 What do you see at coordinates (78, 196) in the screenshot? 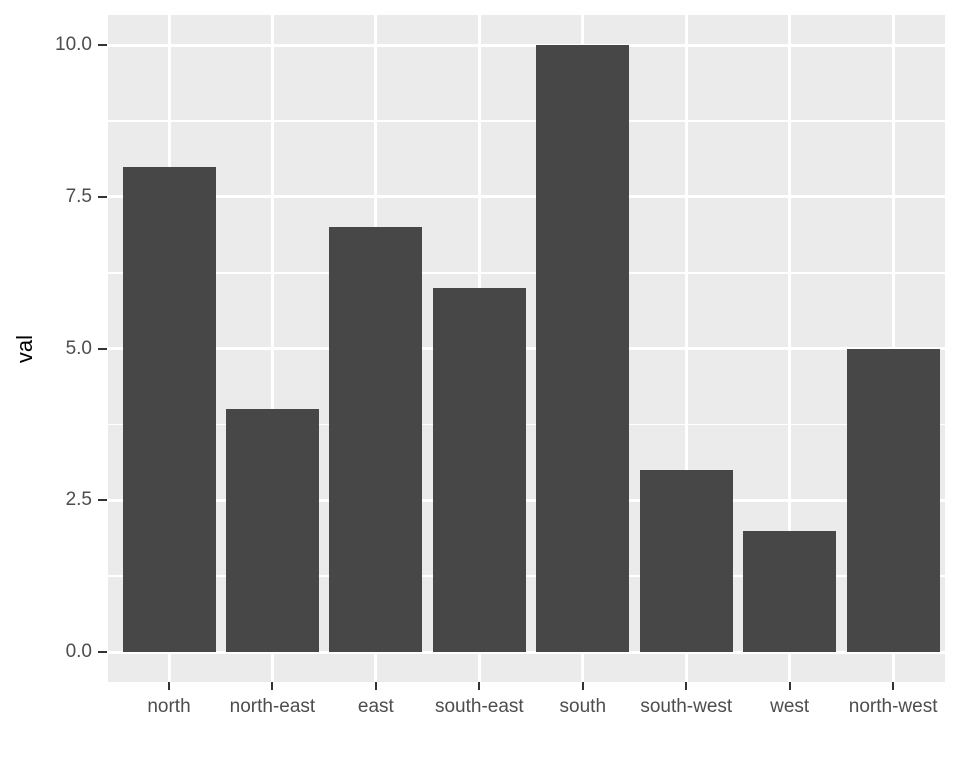
I see `y-tick-label: 7.5` at bounding box center [78, 196].